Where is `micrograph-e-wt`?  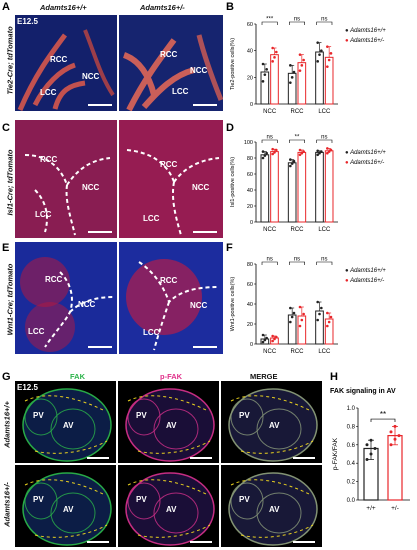 micrograph-e-wt is located at coordinates (66, 298).